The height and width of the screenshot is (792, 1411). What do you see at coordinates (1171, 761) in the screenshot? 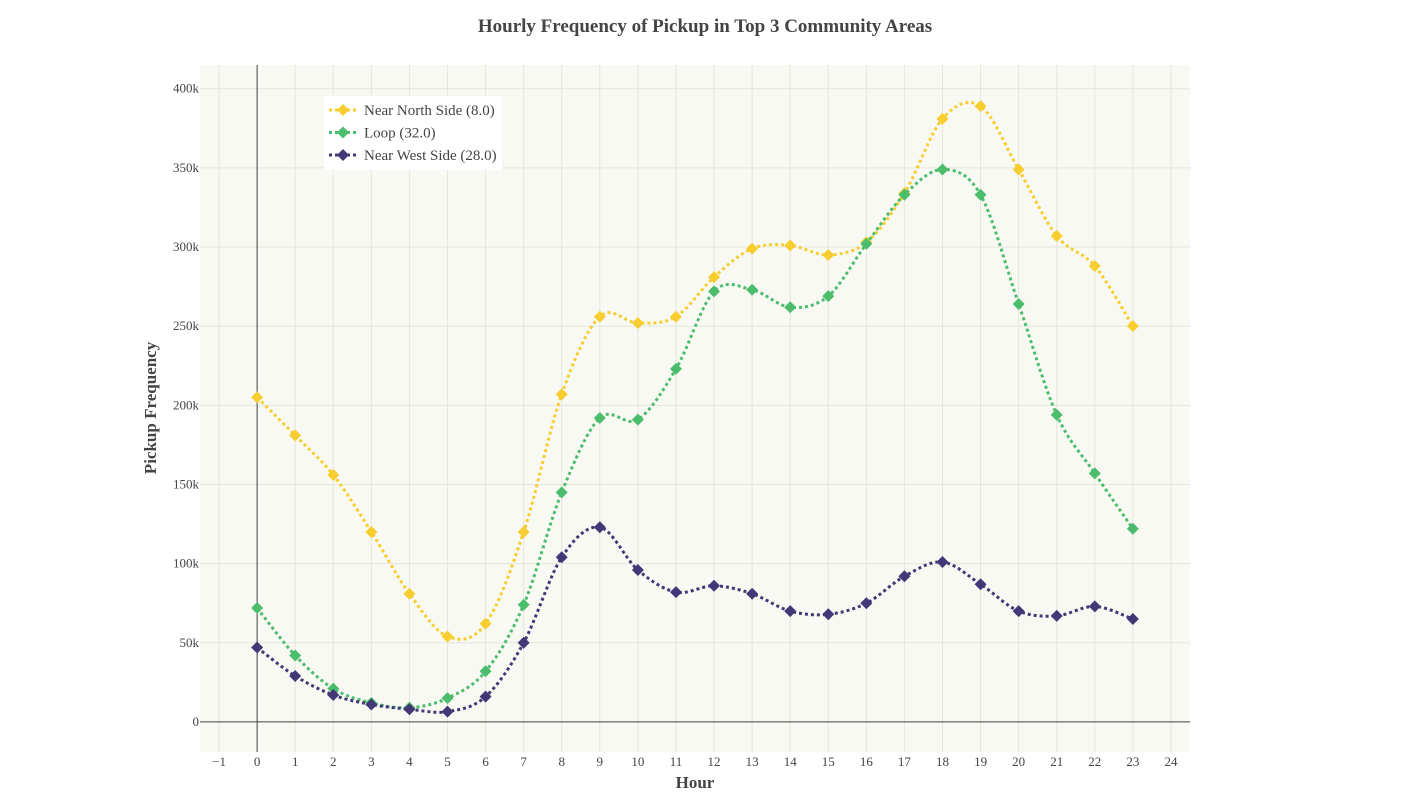
I see `x-tick-label: 24` at bounding box center [1171, 761].